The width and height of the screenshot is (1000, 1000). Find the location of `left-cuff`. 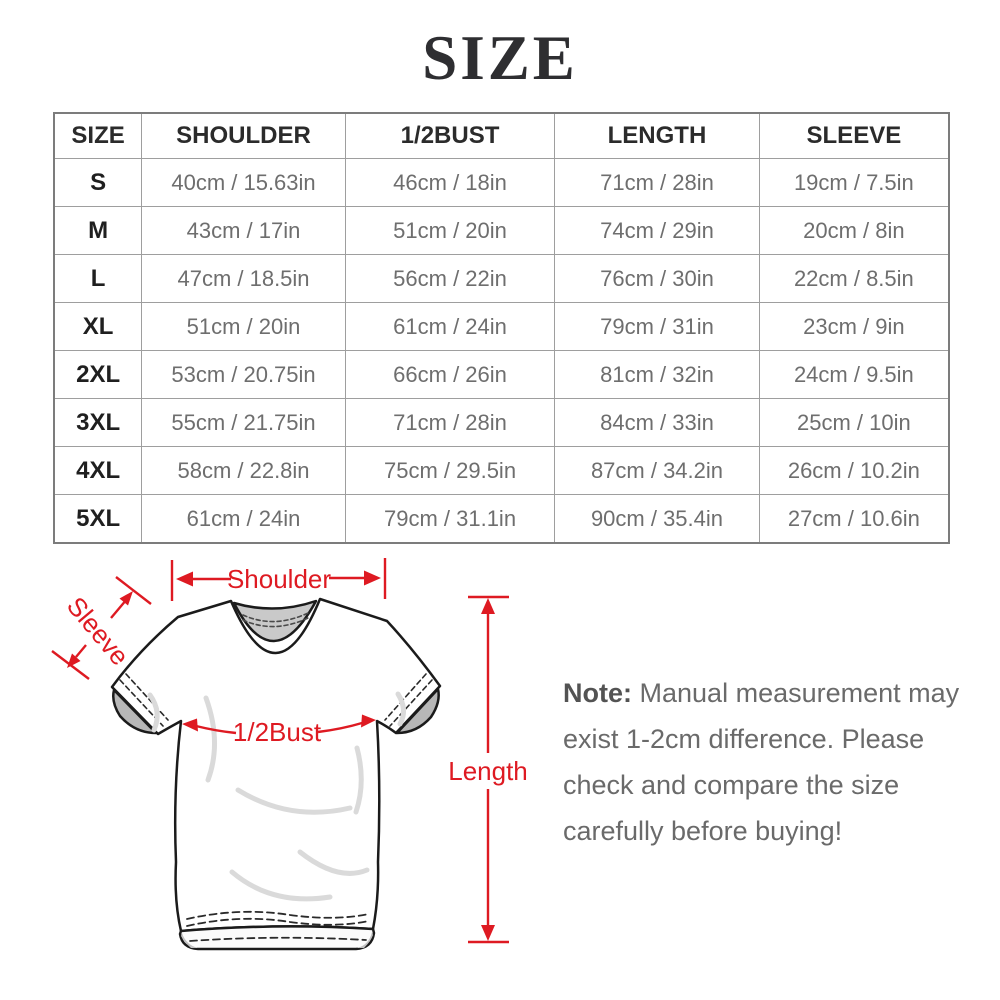

left-cuff is located at coordinates (135, 711).